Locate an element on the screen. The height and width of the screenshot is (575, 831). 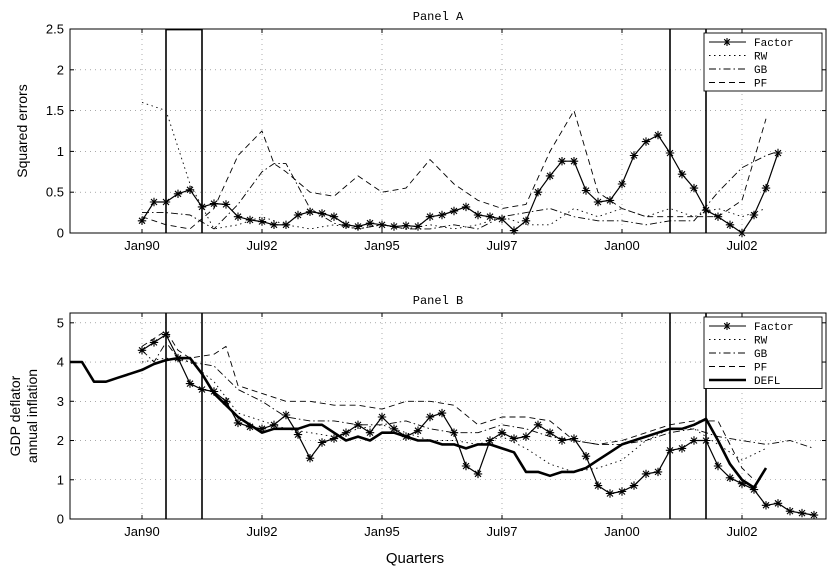
x-axis-label: Quarters is located at coordinates (415, 558).